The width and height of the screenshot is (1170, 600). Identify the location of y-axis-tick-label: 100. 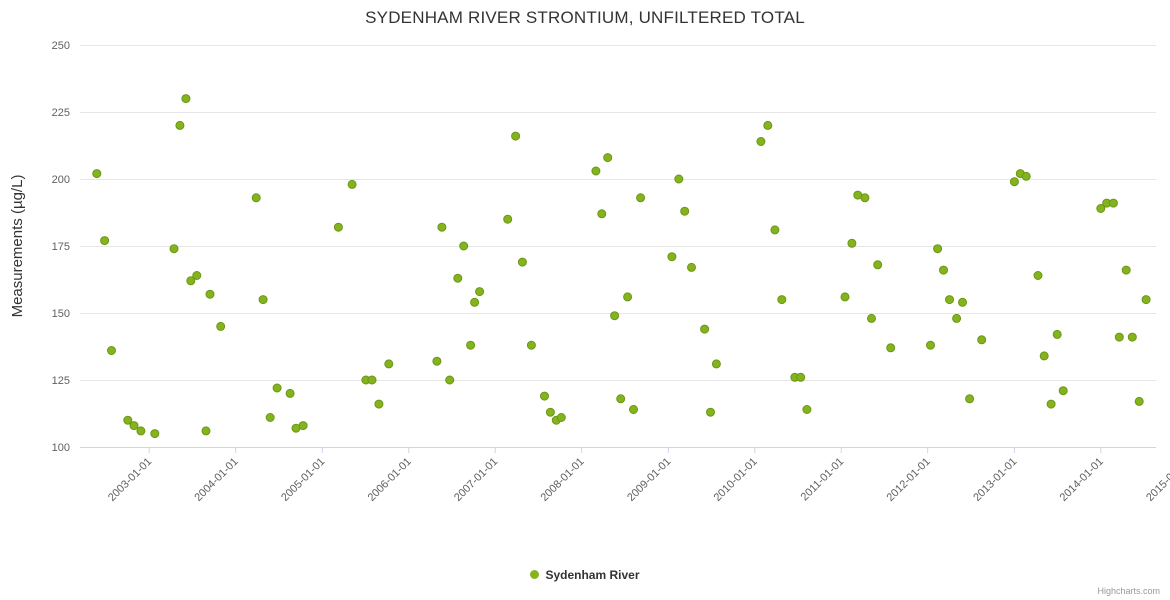
(61, 448).